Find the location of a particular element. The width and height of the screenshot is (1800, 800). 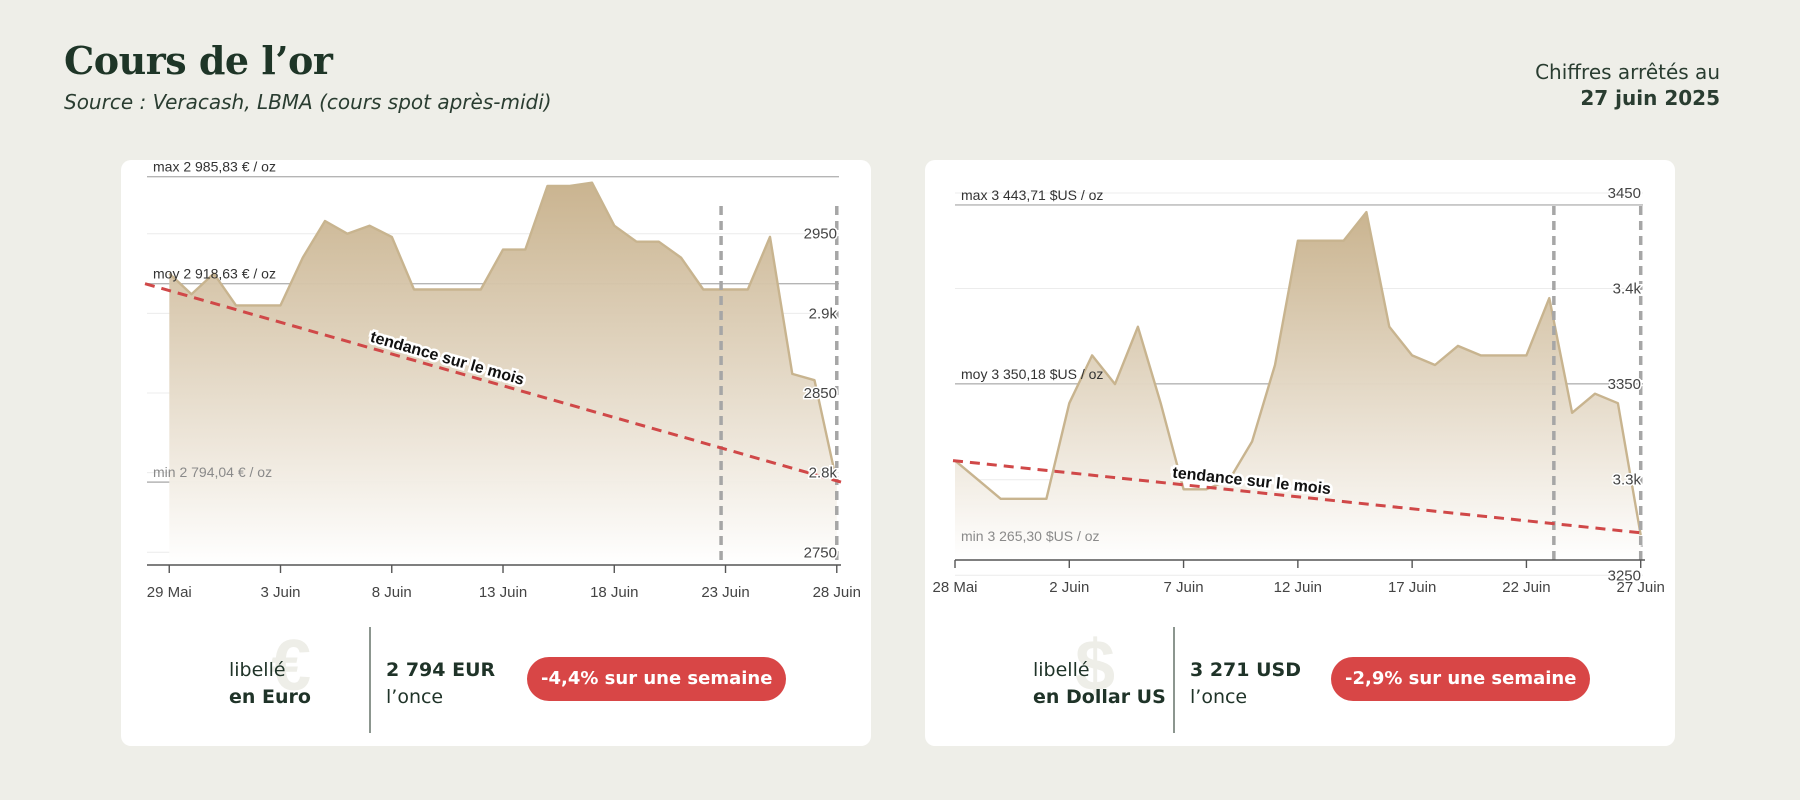

price-value: 3 271 USD is located at coordinates (1245, 670).